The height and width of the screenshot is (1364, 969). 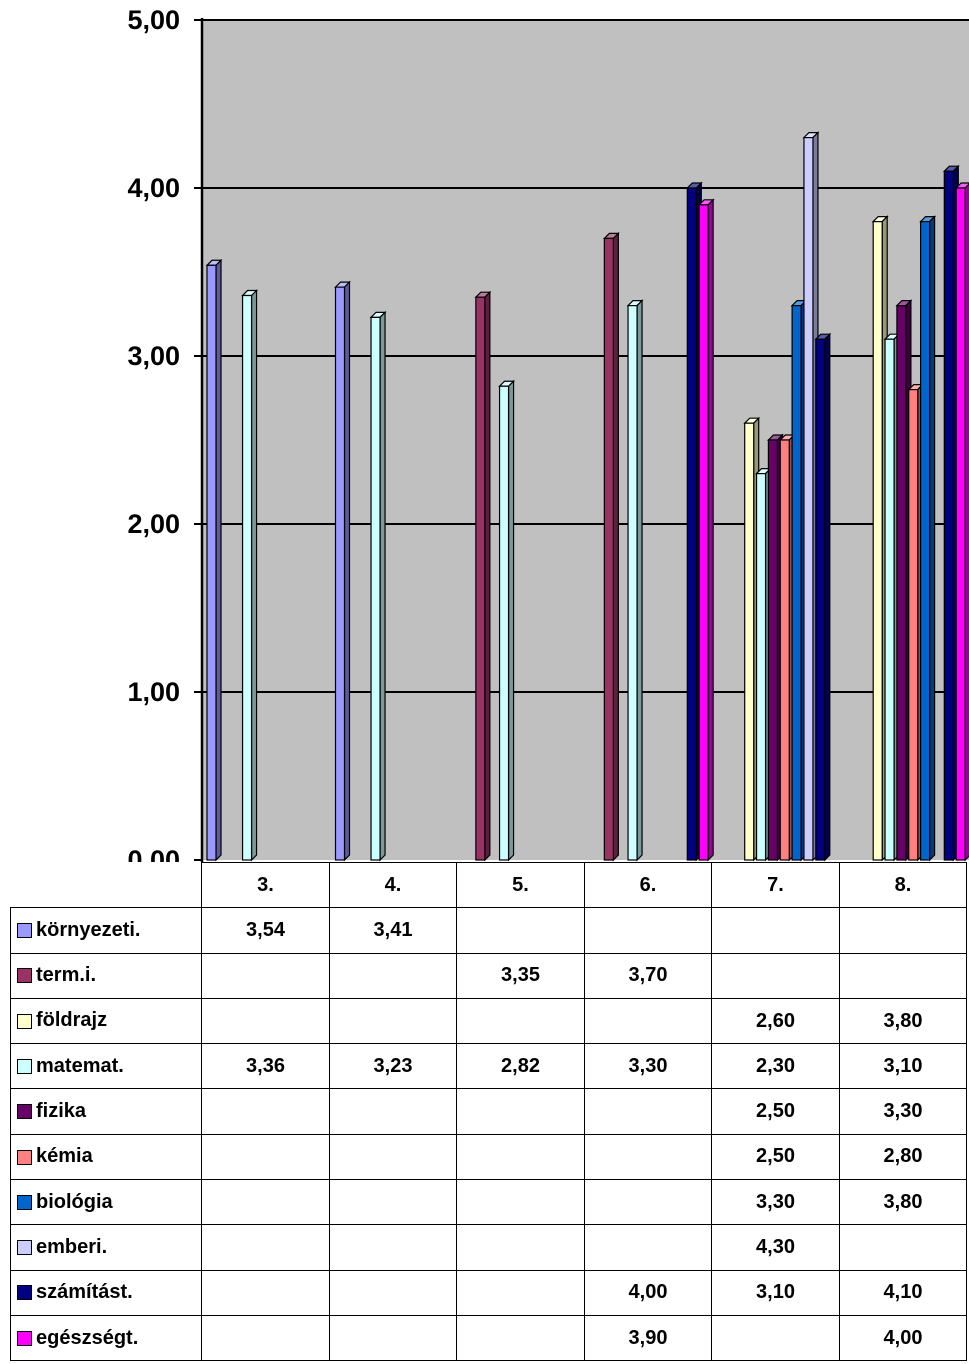 I want to click on legend-entry: földrajz, so click(x=106, y=1021).